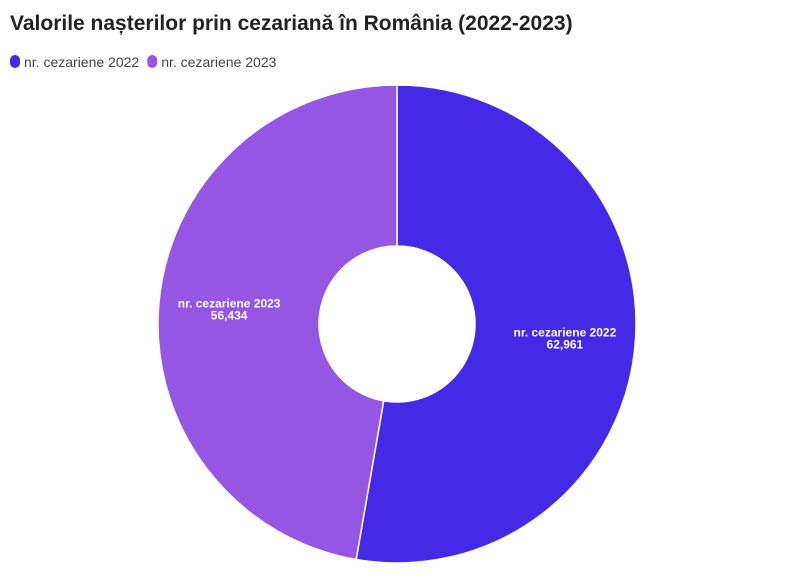  Describe the element at coordinates (143, 62) in the screenshot. I see `legend: nr. cezariene 2022 nr. cezariene 2023` at that location.